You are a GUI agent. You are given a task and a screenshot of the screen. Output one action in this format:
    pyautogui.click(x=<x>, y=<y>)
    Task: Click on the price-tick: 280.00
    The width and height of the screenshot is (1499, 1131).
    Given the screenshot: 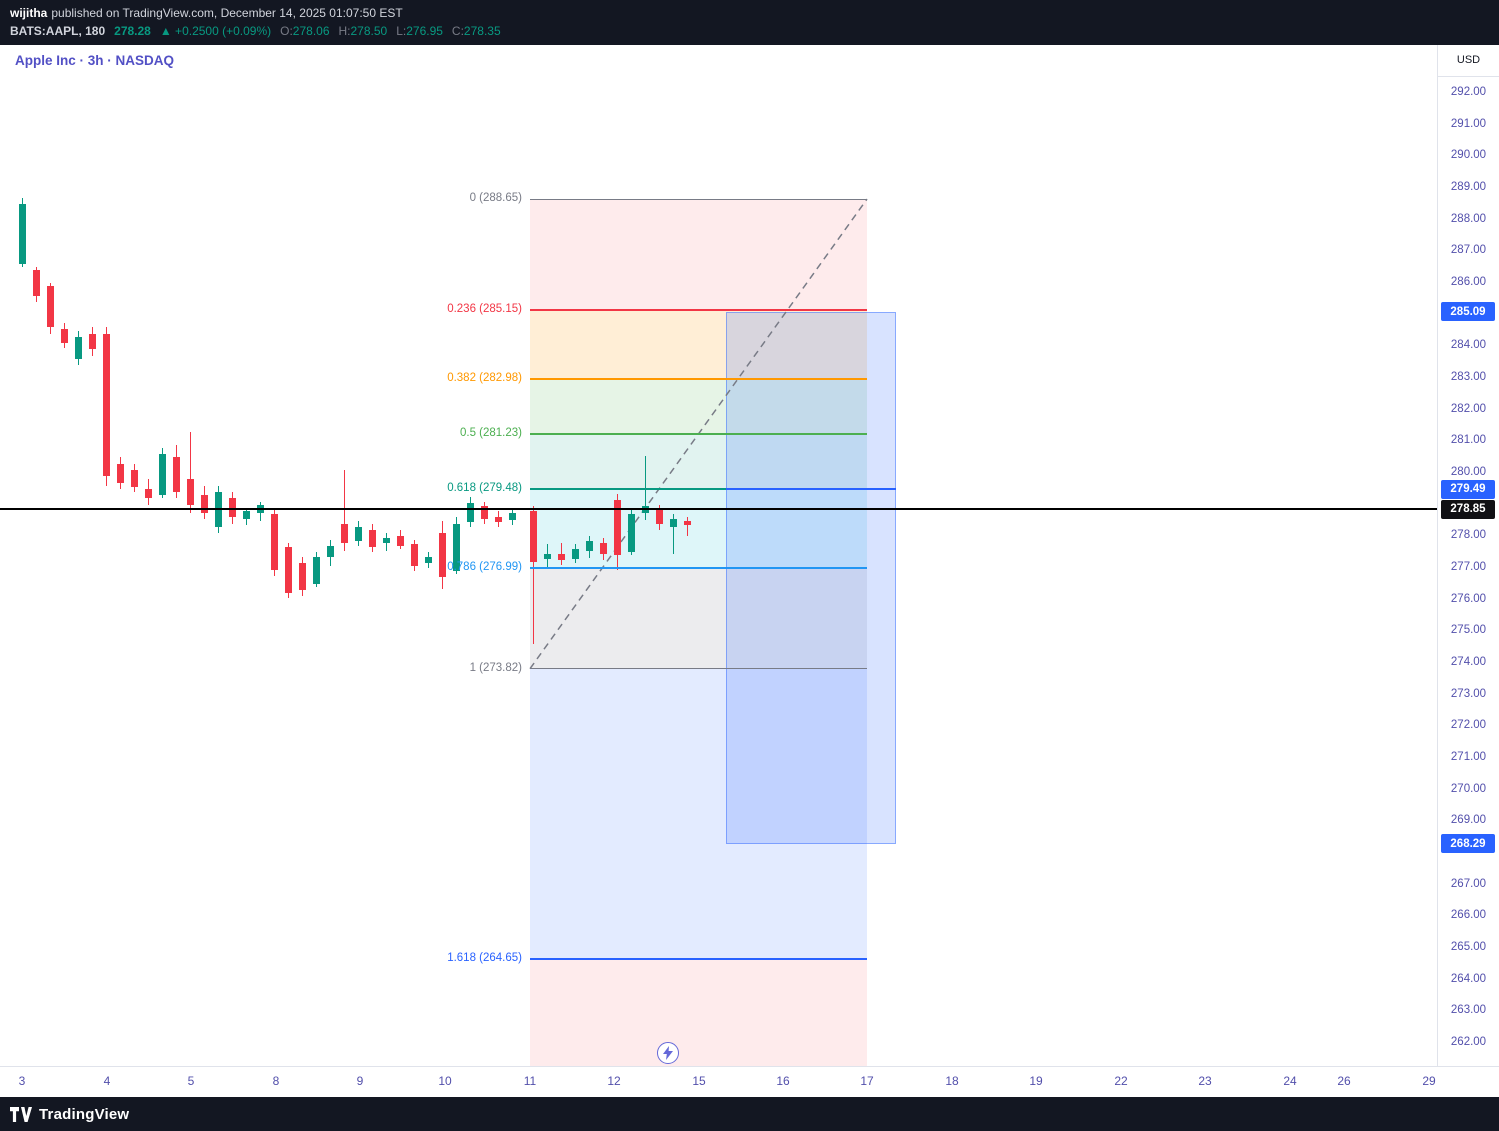 What is the action you would take?
    pyautogui.click(x=1468, y=472)
    